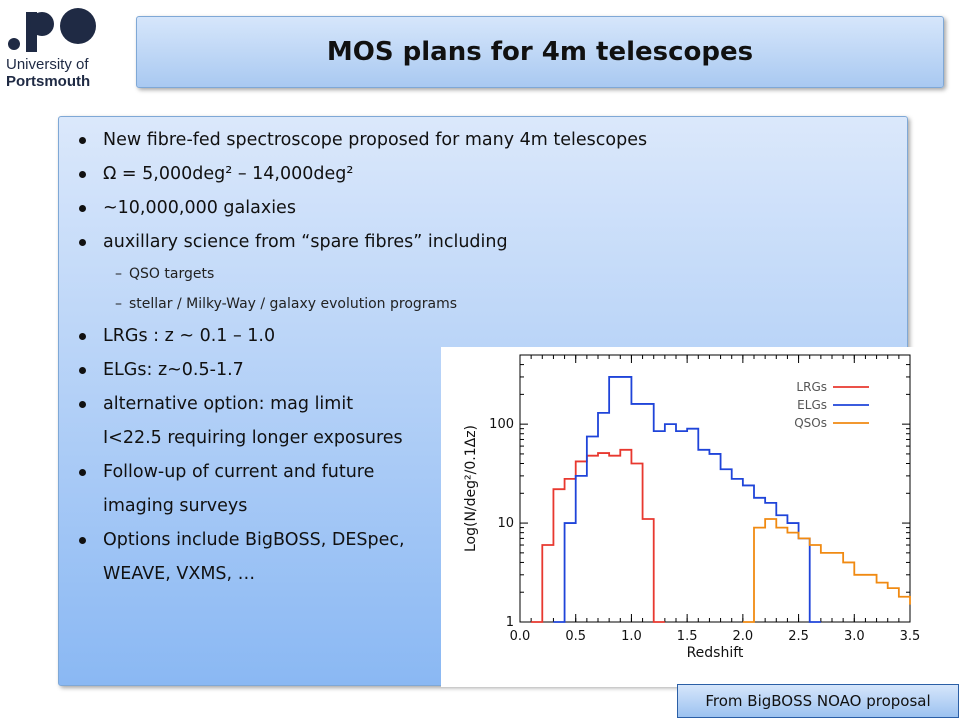 This screenshot has height=720, width=960. I want to click on bullet-text: I<22.5 requiring longer exposures, so click(253, 438).